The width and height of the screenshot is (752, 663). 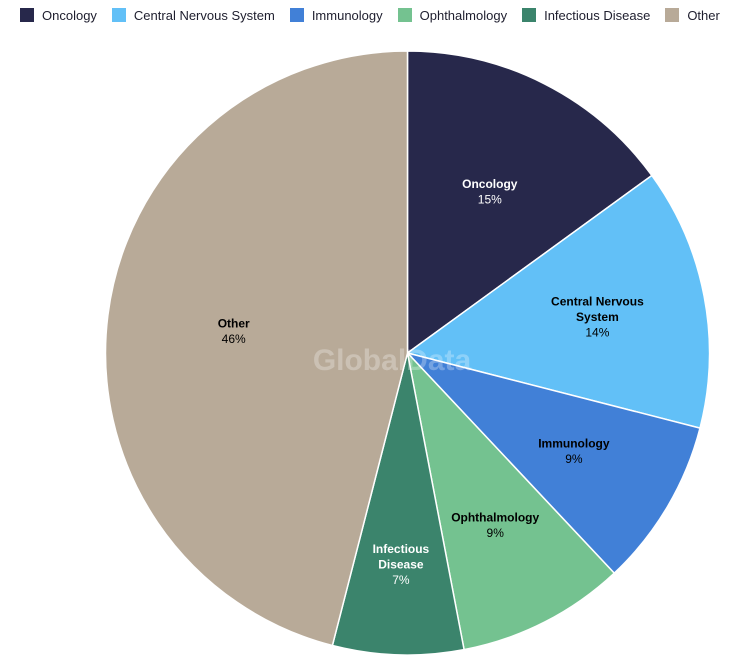 I want to click on slice-label-value: 7%, so click(x=401, y=580).